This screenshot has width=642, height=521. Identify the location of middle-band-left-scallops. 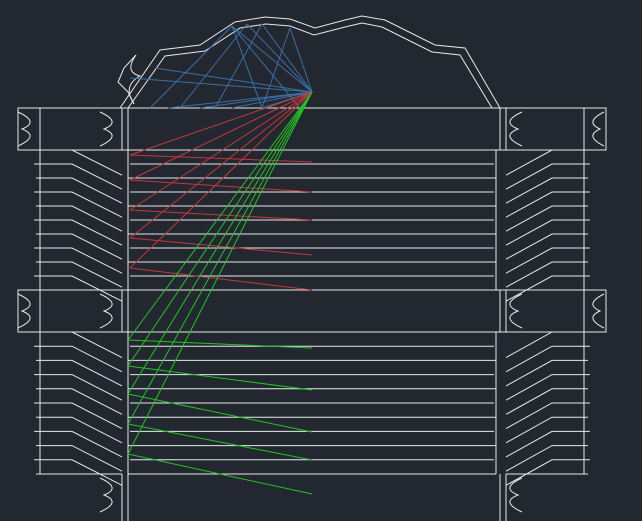
(65, 311).